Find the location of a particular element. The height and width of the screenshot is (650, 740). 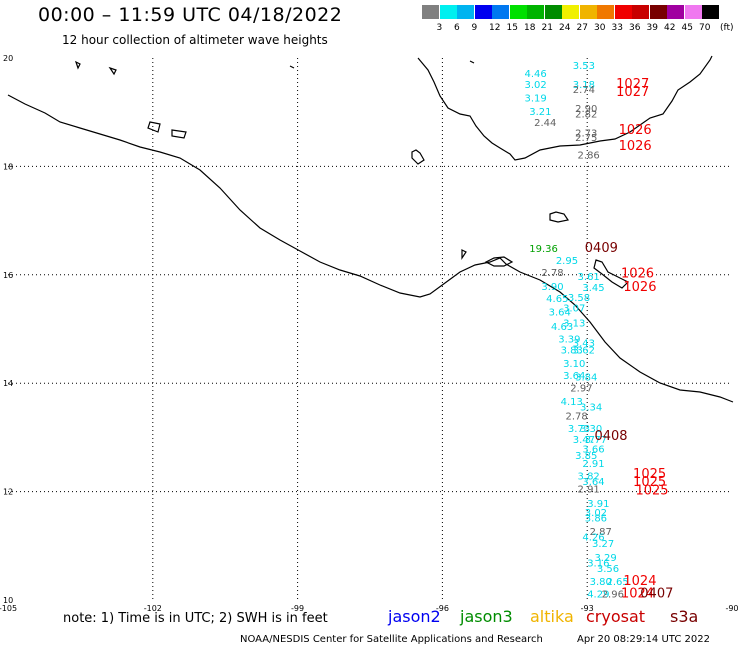

wave-height-label: 3.10 is located at coordinates (574, 364).